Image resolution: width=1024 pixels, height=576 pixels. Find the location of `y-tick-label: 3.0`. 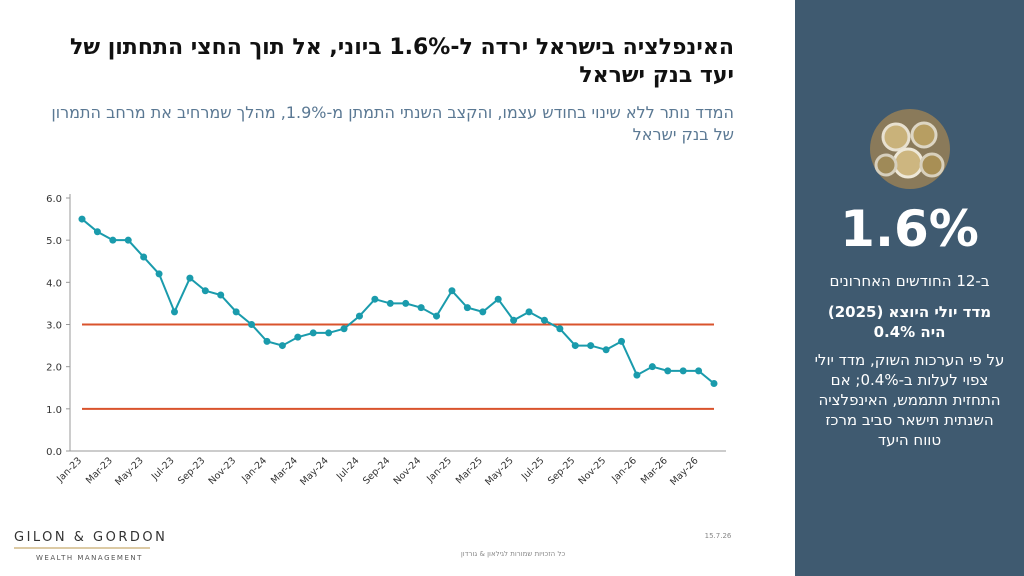

y-tick-label: 3.0 is located at coordinates (54, 326).